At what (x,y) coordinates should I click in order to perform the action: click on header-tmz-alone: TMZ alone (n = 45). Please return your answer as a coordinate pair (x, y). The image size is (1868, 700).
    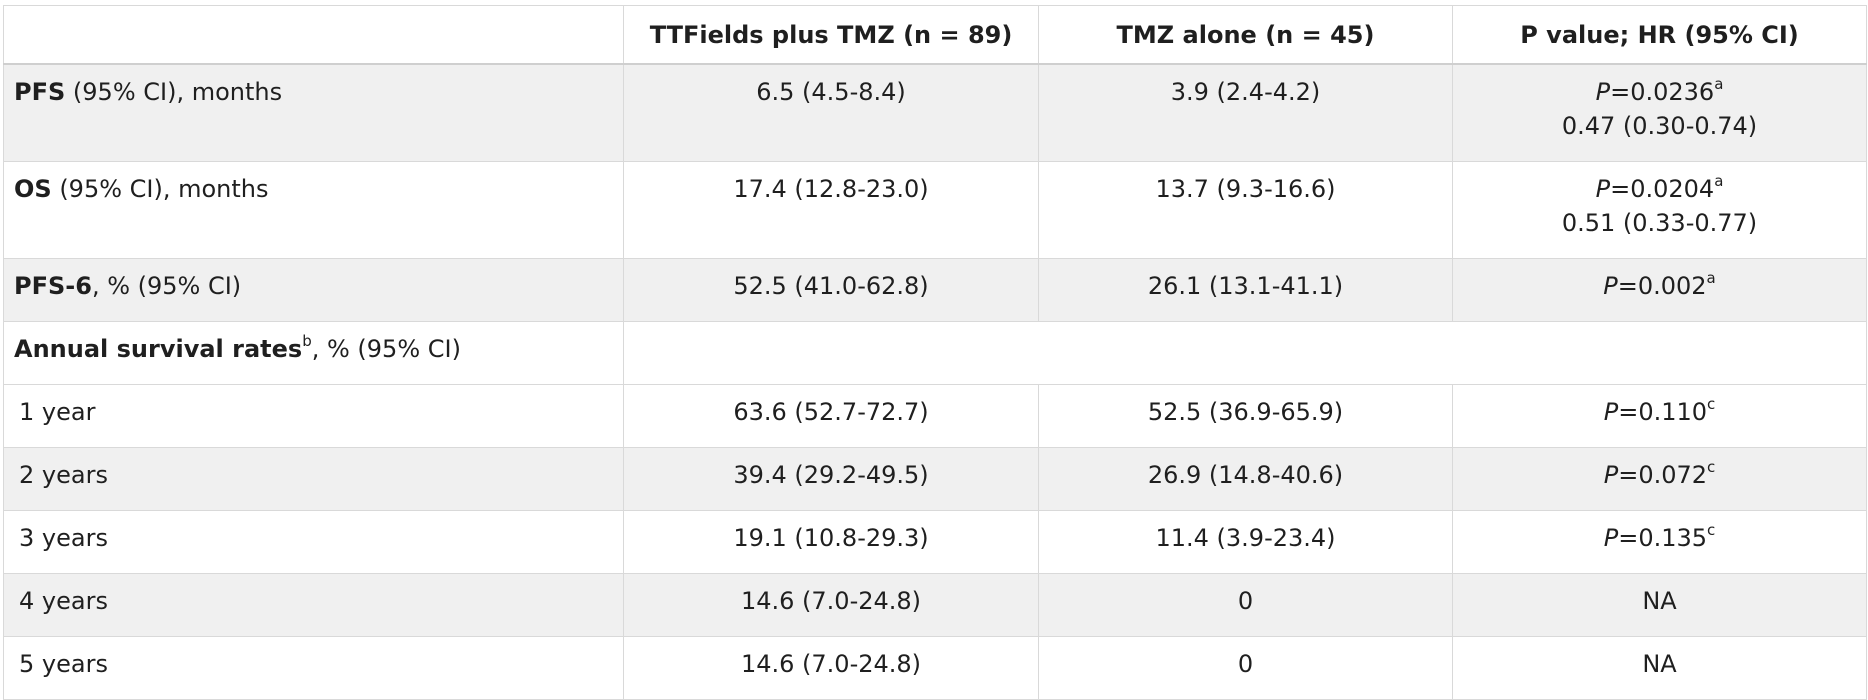
    Looking at the image, I should click on (1245, 35).